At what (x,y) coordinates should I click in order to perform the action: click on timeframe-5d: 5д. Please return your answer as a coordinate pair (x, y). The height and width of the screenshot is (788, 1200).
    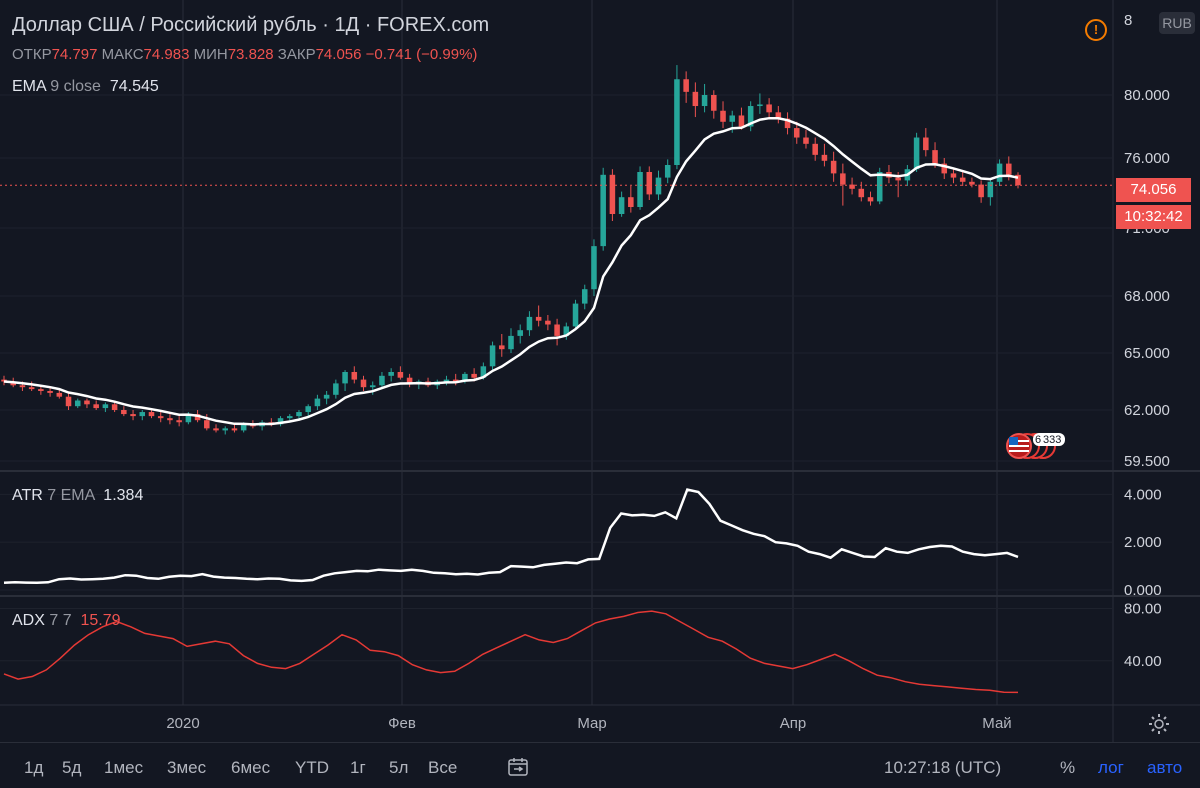
    Looking at the image, I should click on (72, 767).